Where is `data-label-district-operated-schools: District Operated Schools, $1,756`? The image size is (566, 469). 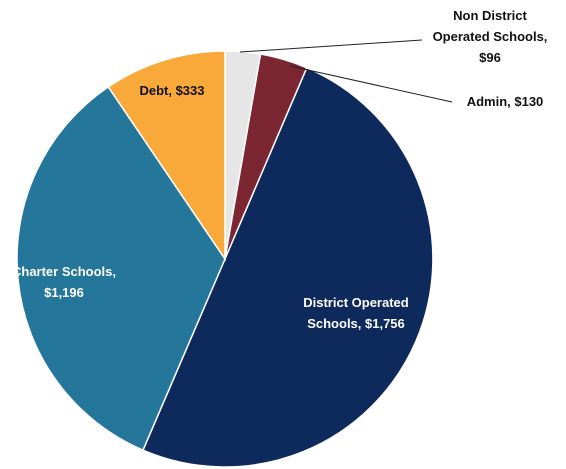
data-label-district-operated-schools: District Operated Schools, $1,756 is located at coordinates (356, 313).